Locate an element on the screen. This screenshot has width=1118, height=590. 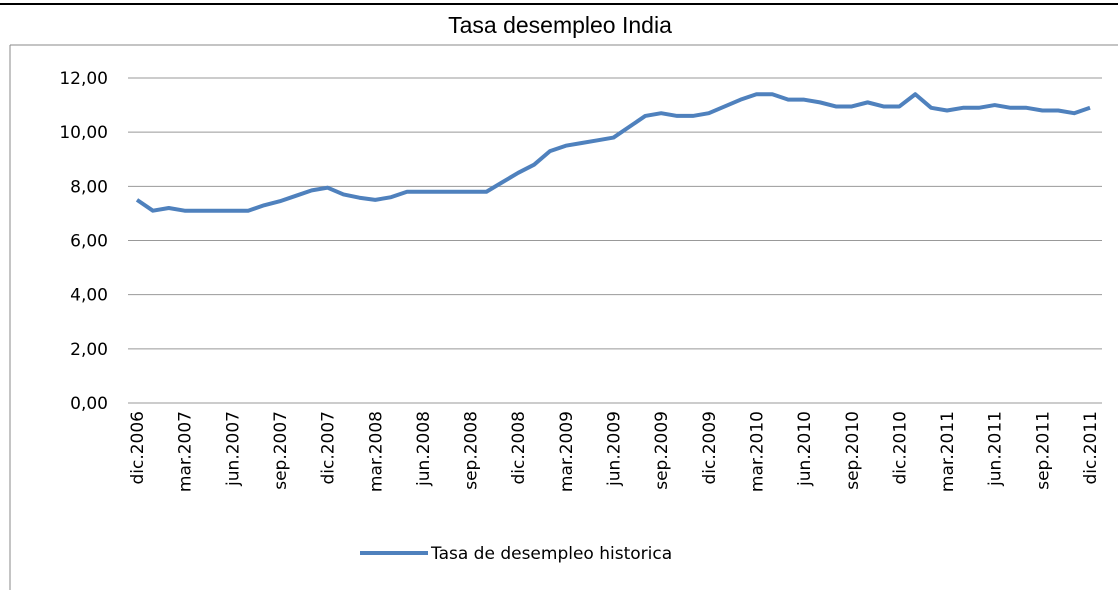
y-tick-label: 8,00 is located at coordinates (89, 187).